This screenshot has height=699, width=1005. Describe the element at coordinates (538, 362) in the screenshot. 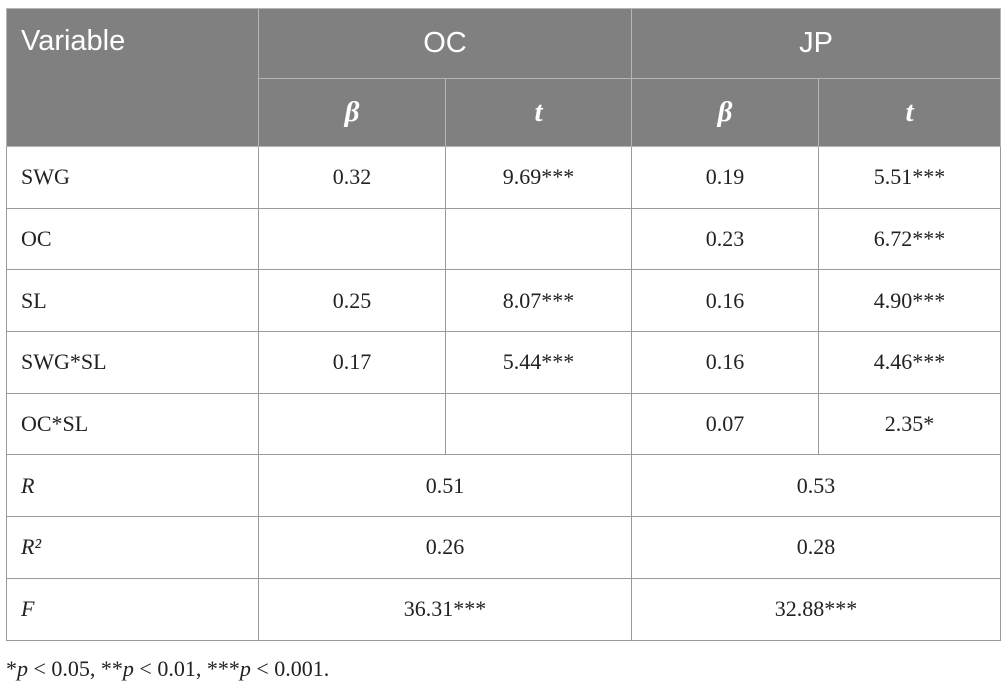

I see `cell: 5.44***` at that location.